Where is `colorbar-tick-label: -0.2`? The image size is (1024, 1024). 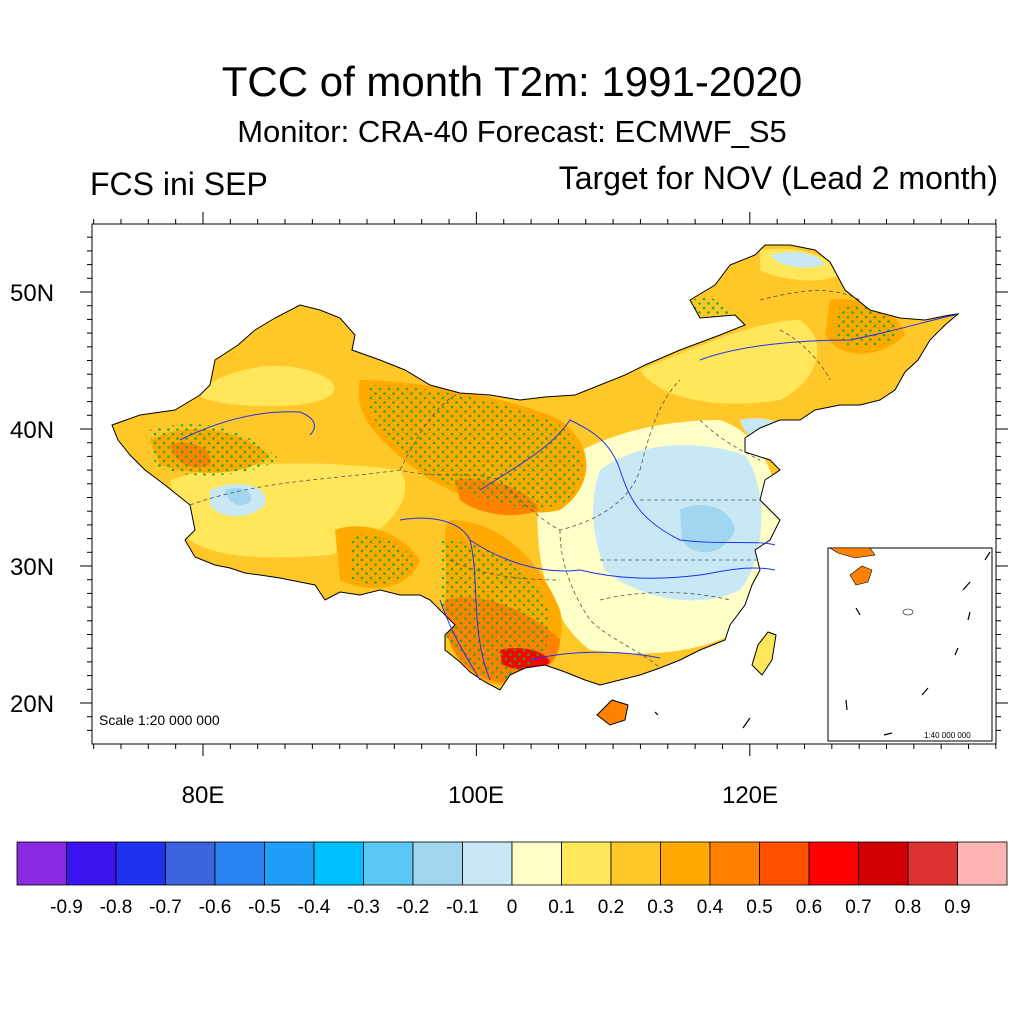 colorbar-tick-label: -0.2 is located at coordinates (413, 907).